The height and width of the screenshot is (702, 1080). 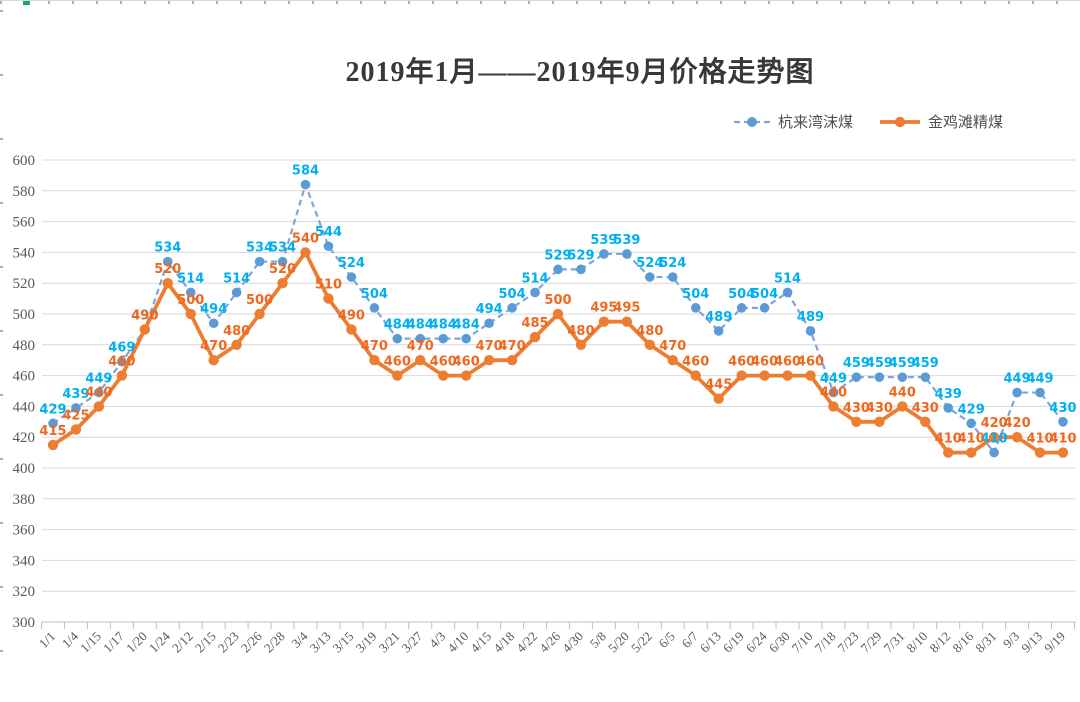 What do you see at coordinates (24, 623) in the screenshot?
I see `y-axis-tick-label: 300` at bounding box center [24, 623].